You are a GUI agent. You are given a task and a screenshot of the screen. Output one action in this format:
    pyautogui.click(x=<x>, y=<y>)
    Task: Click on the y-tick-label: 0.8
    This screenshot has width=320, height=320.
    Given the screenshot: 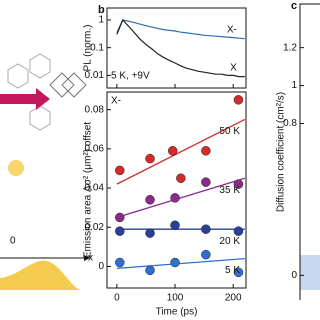 What is the action you would take?
    pyautogui.click(x=290, y=123)
    